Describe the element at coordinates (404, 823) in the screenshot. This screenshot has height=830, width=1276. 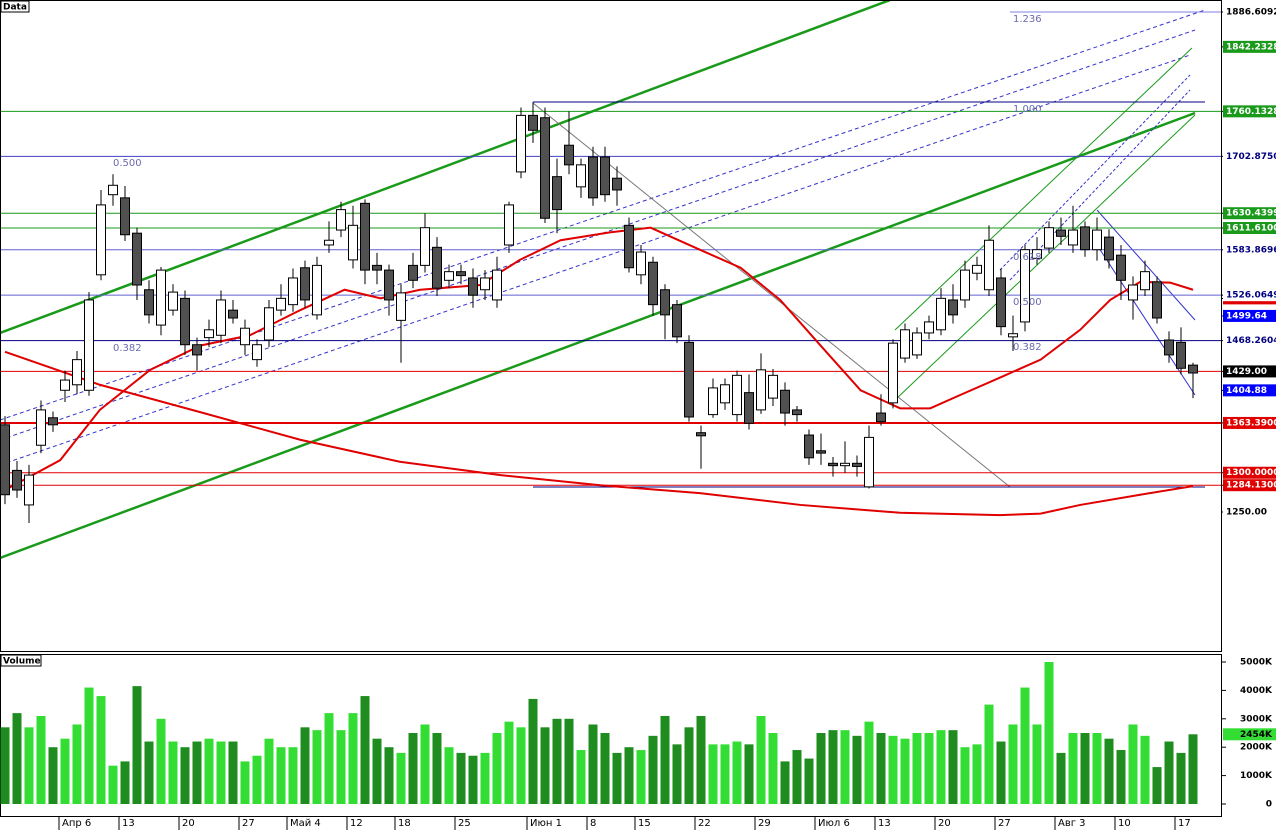
I see `x-tick-label: 18` at that location.